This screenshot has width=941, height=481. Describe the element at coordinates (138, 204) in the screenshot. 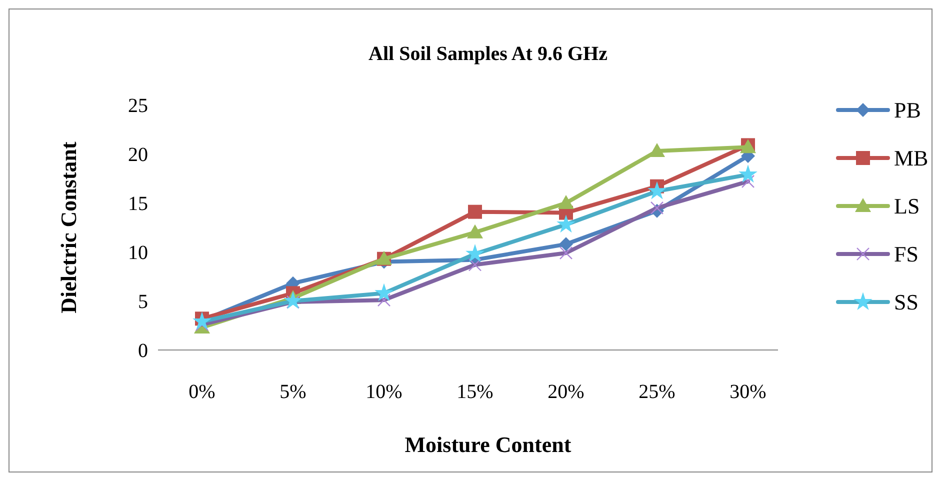

I see `y-tick-label: 15` at that location.